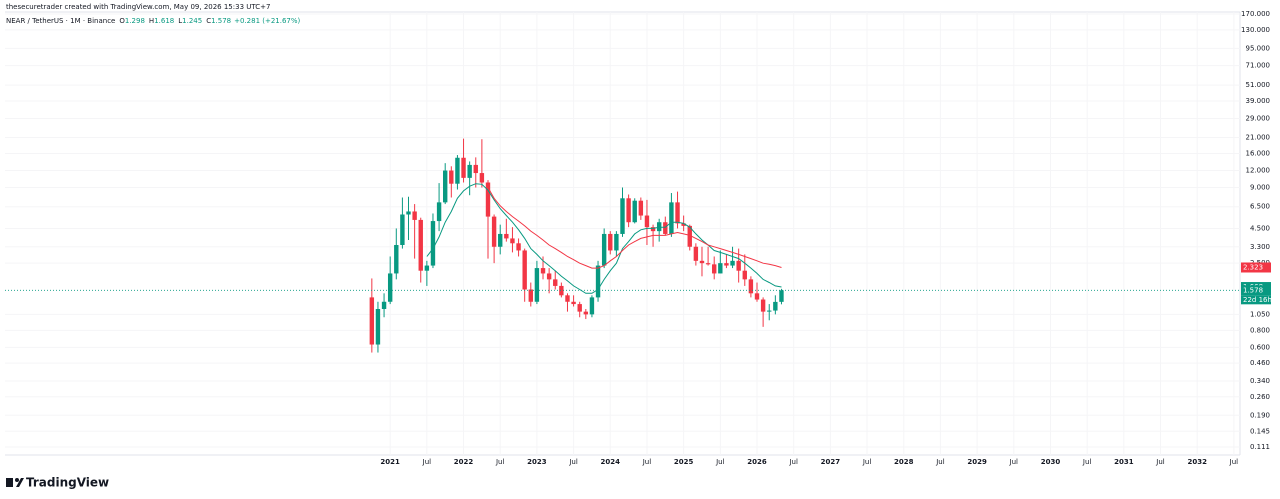  Describe the element at coordinates (1124, 462) in the screenshot. I see `x-tick-label: 2031` at that location.